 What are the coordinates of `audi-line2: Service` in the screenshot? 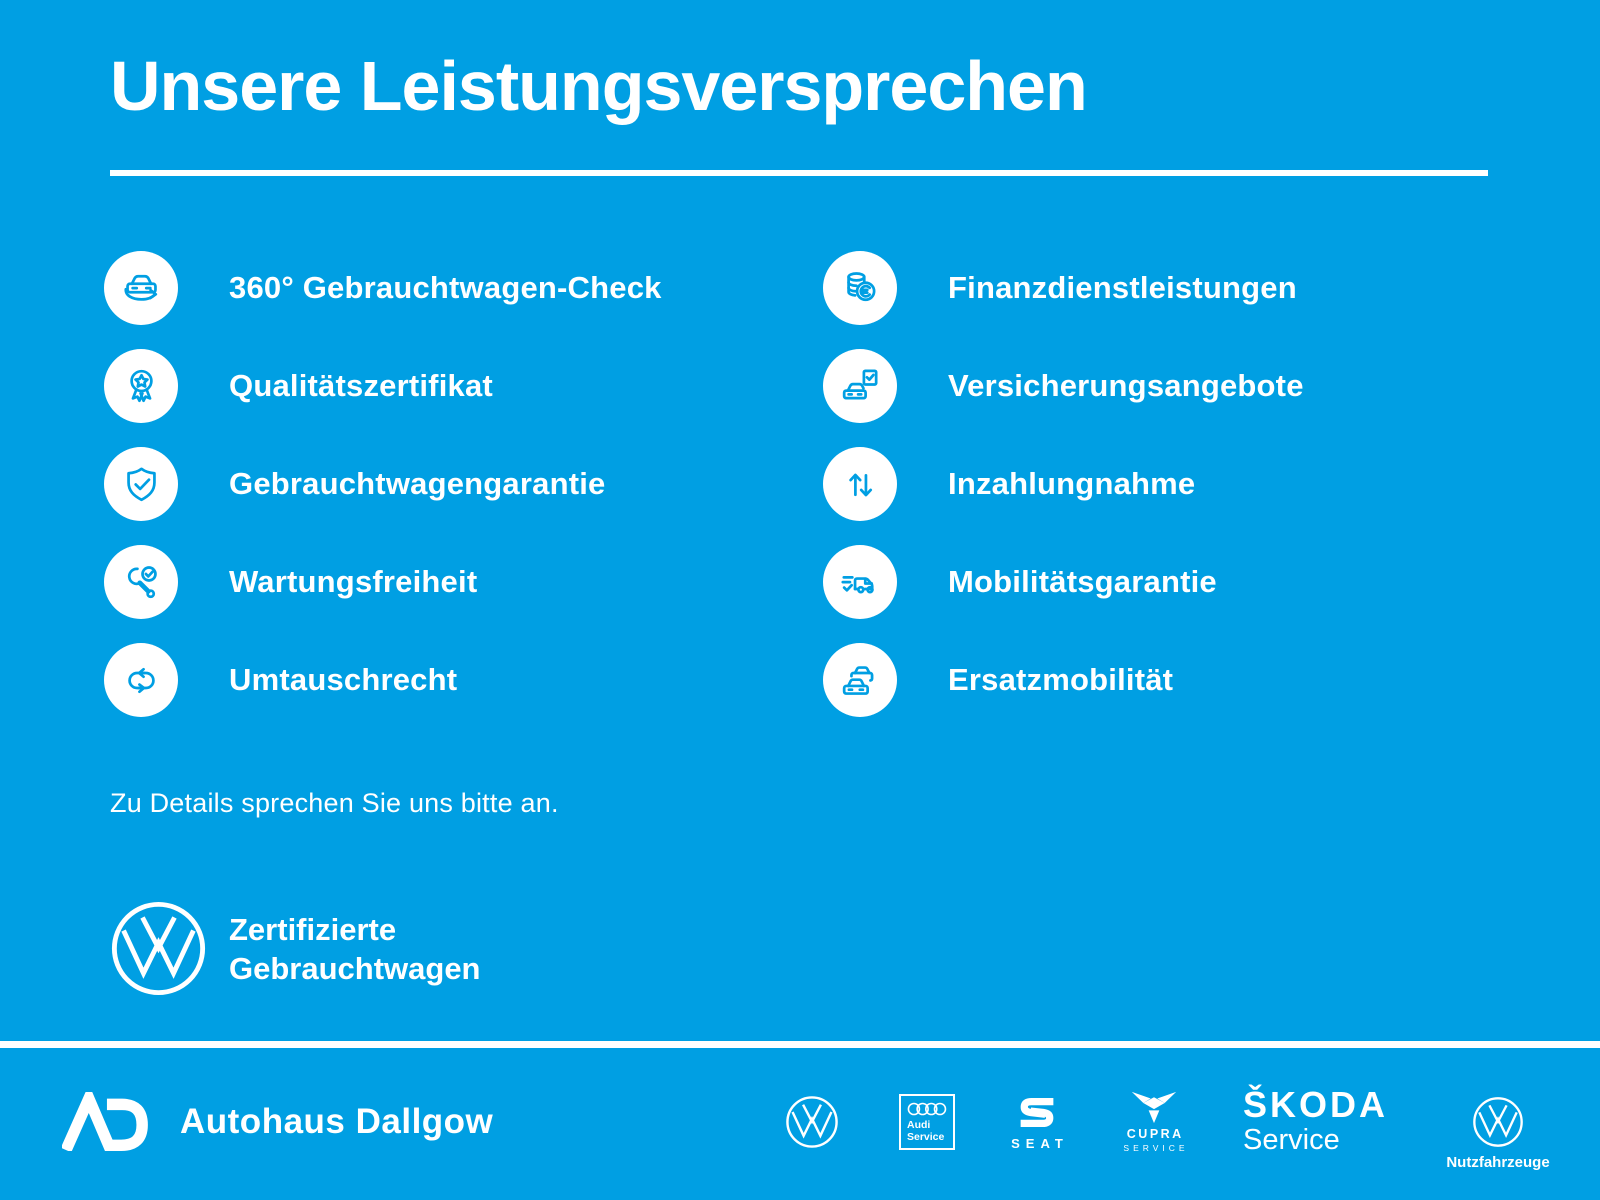 It's located at (926, 1136).